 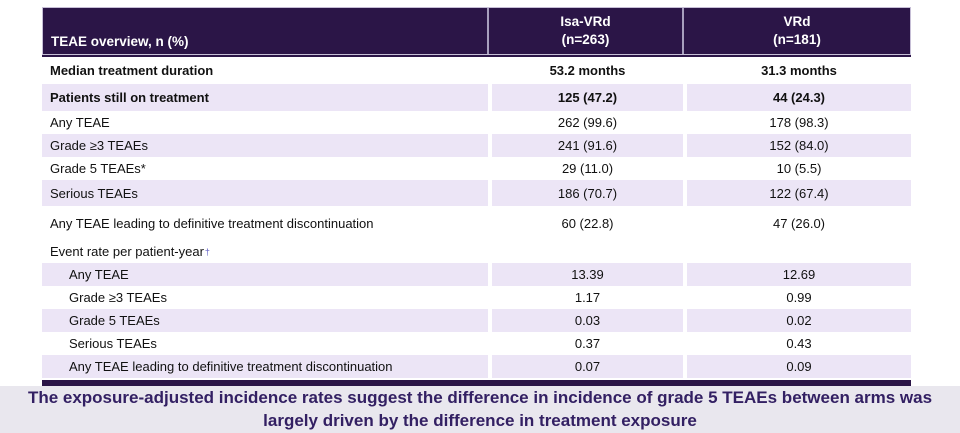 I want to click on value-vrd: 44 (24.3), so click(x=797, y=97).